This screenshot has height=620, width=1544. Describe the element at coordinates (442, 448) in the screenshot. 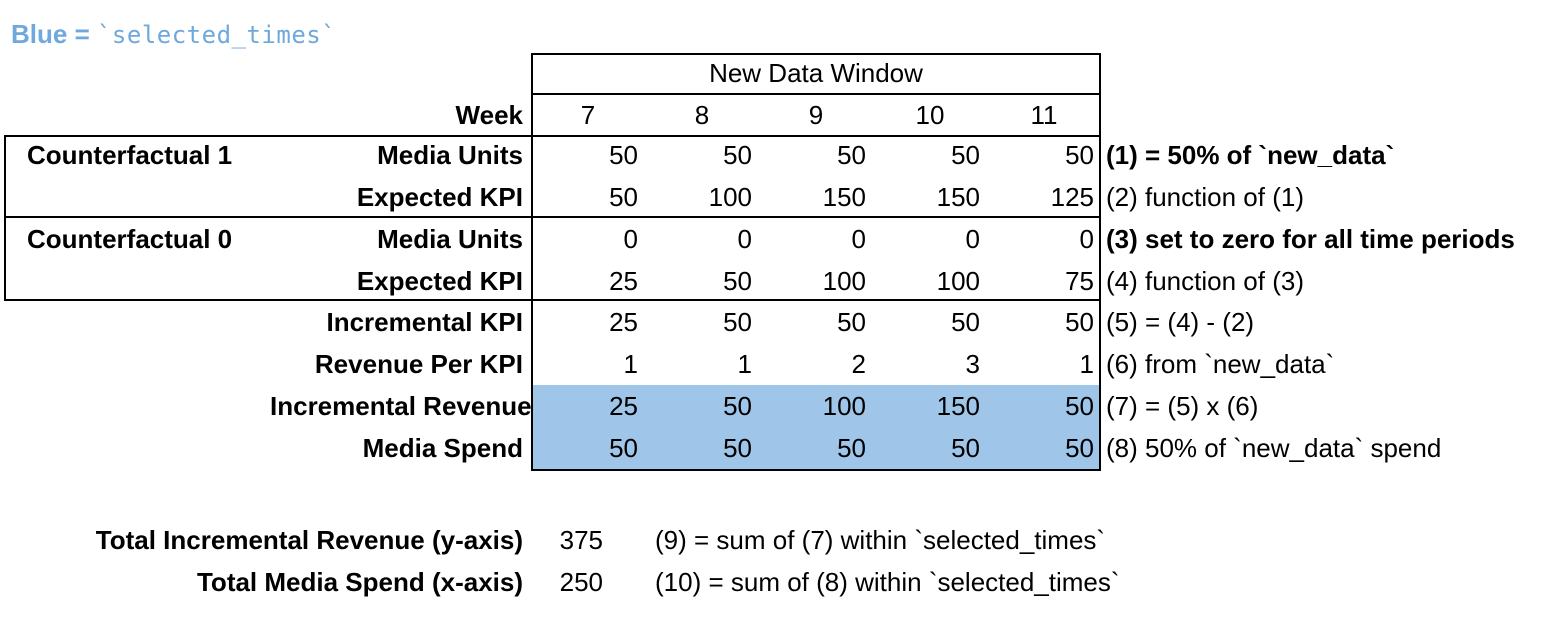

I see `row-label: Media Spend` at that location.